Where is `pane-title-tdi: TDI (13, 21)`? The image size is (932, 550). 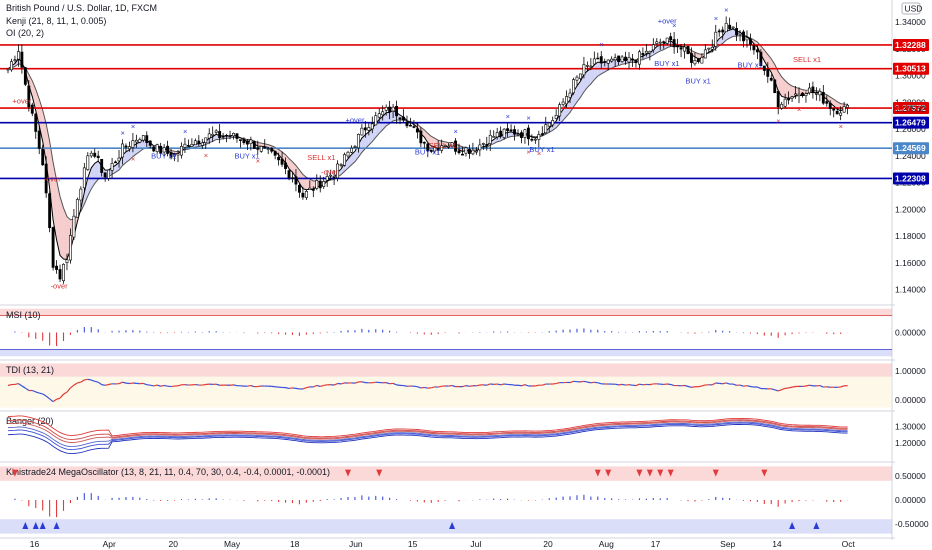
pane-title-tdi: TDI (13, 21) is located at coordinates (30, 370).